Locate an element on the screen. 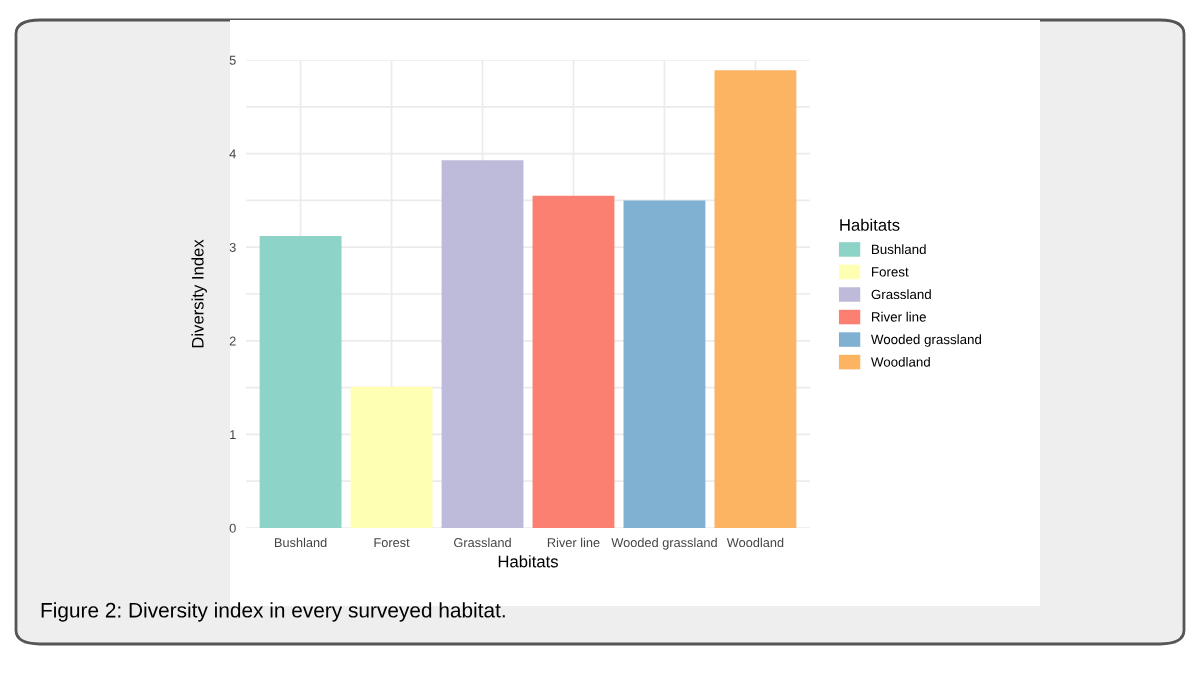 The height and width of the screenshot is (696, 1200). legend-title: Habitats is located at coordinates (870, 224).